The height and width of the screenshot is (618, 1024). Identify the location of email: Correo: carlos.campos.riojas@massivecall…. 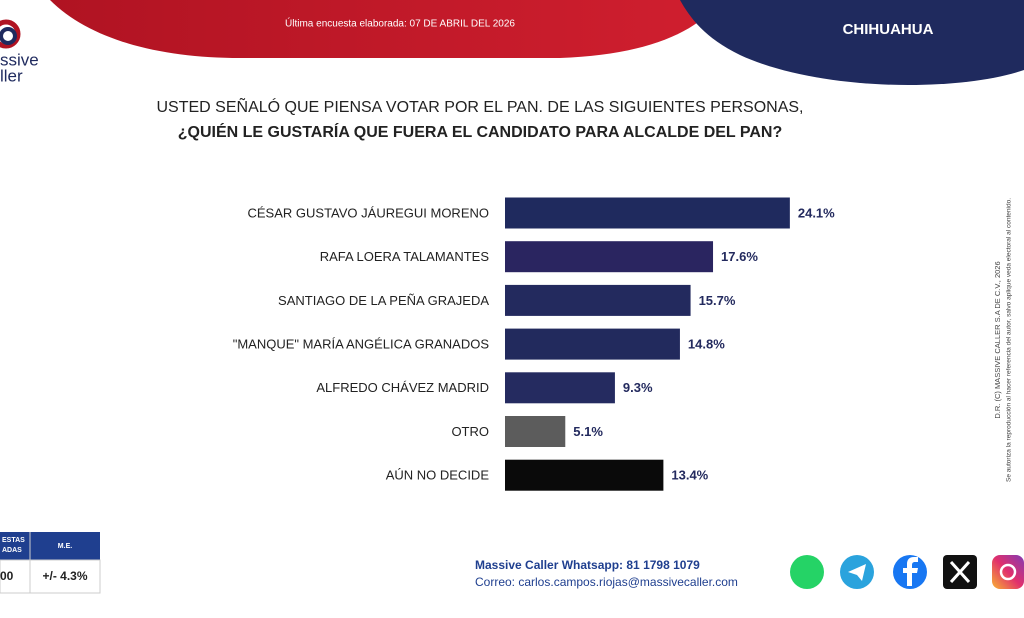
(606, 582).